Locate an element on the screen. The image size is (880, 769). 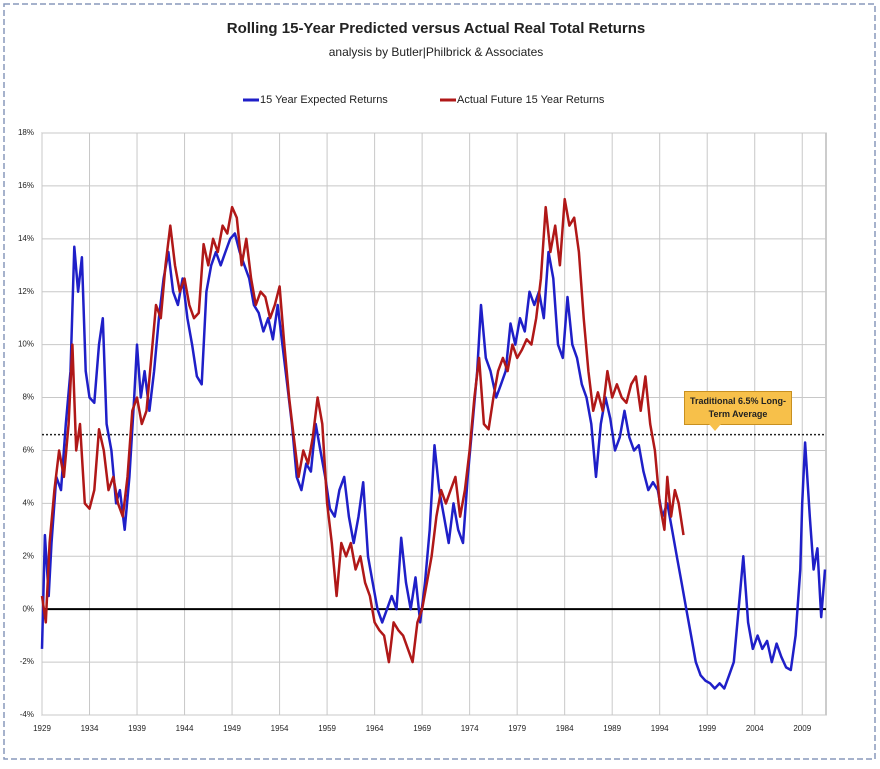
y-tick-label: -4% is located at coordinates (27, 714).